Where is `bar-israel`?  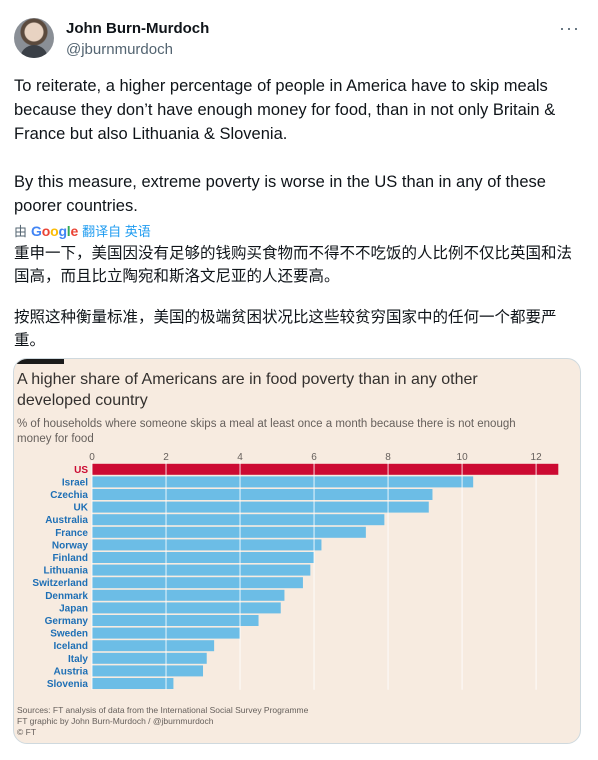 bar-israel is located at coordinates (283, 482).